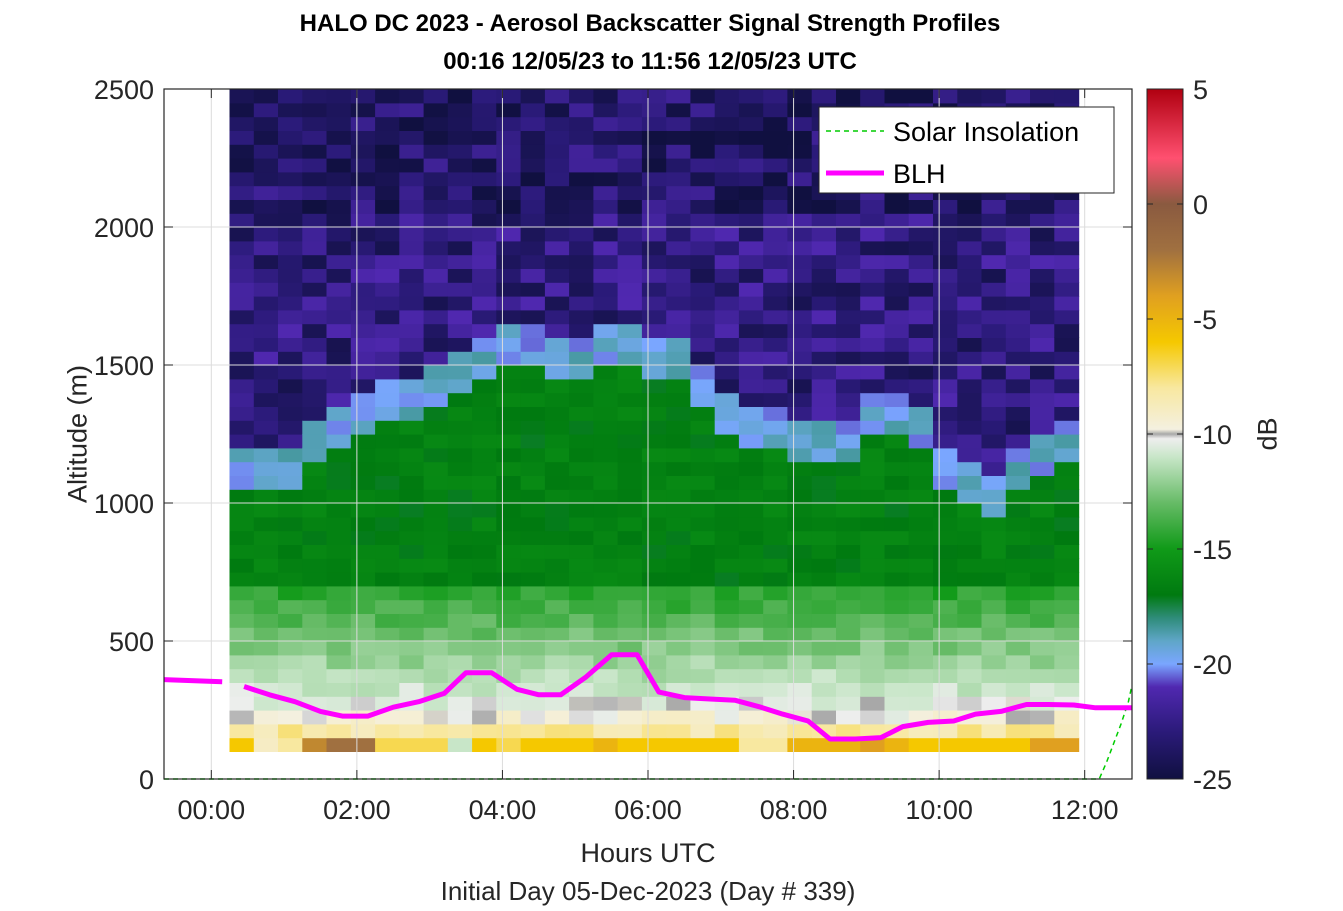 This screenshot has width=1343, height=911. I want to click on y-tick-label: 0, so click(146, 780).